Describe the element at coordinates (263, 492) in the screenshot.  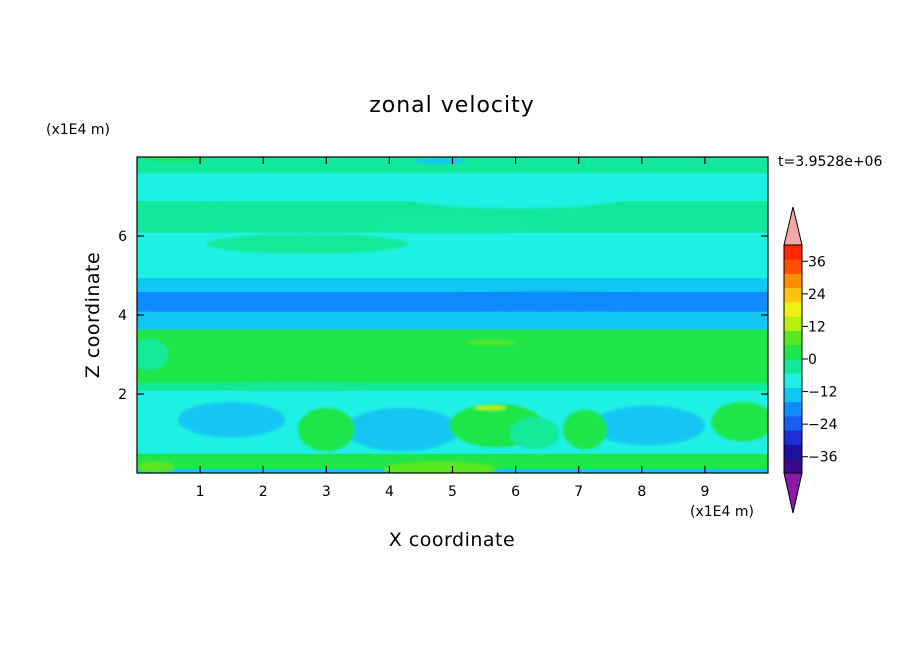
I see `x-tick-label-2: 2` at that location.